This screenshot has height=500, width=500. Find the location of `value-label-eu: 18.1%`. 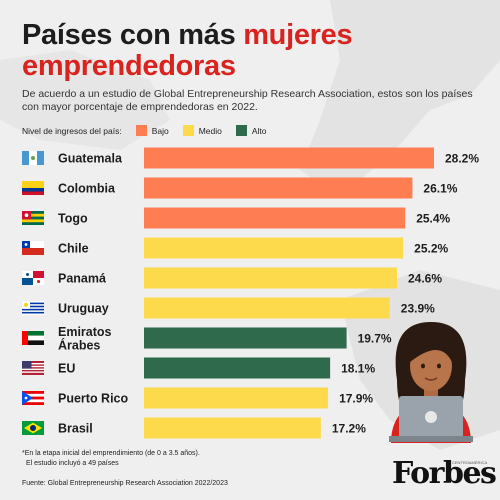

value-label-eu: 18.1% is located at coordinates (358, 369).